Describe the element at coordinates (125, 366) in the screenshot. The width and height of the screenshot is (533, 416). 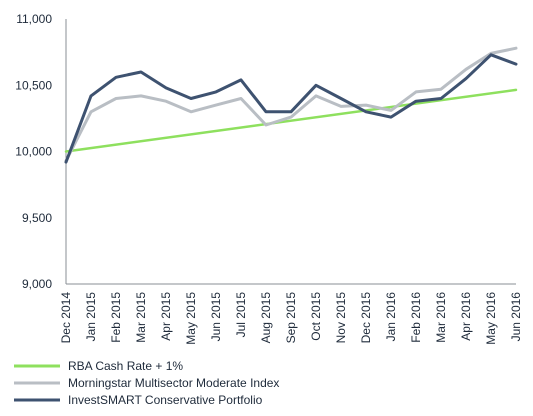
I see `legend-label: RBA Cash Rate + 1%` at that location.